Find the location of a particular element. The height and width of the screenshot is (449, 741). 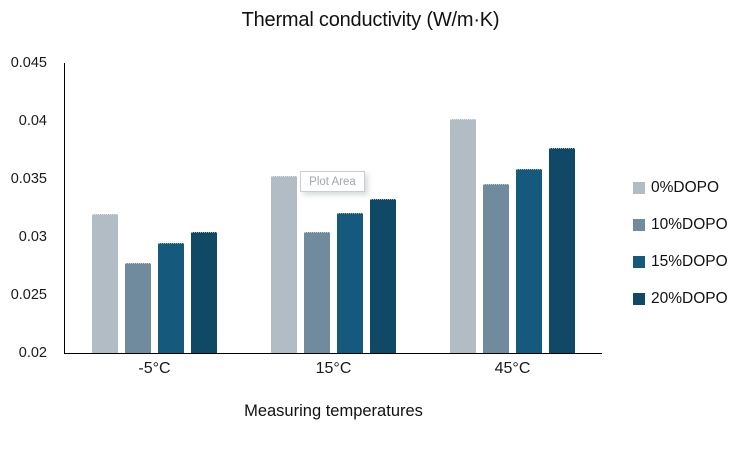

tooltip-label: Plot Area is located at coordinates (332, 181).